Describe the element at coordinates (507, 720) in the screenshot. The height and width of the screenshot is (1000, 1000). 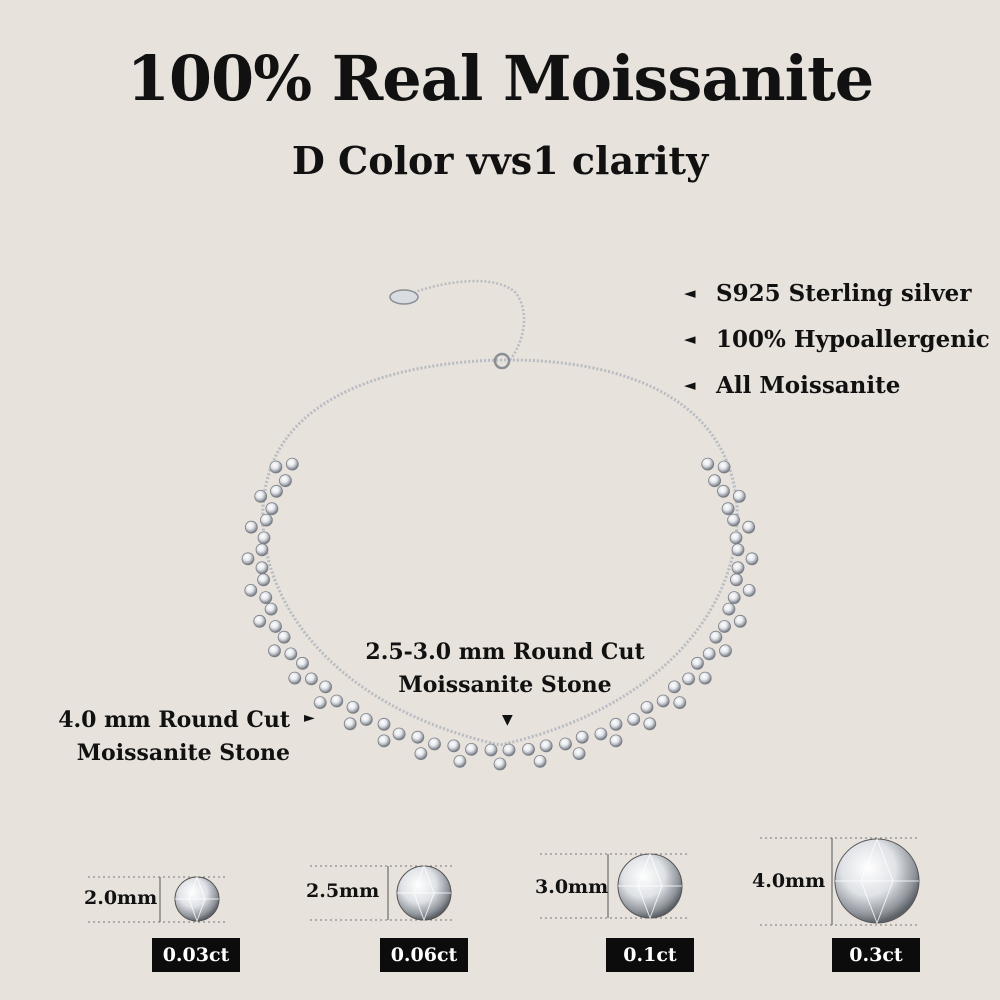
I see `triangle-down-icon: ▼` at that location.